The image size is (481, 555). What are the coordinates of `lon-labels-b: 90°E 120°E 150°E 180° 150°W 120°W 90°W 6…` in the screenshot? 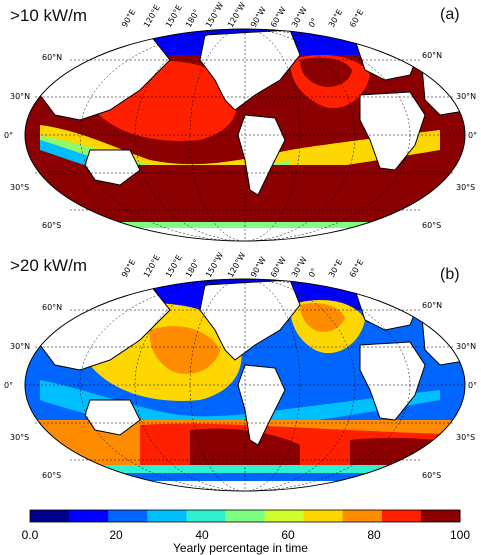 It's located at (242, 265).